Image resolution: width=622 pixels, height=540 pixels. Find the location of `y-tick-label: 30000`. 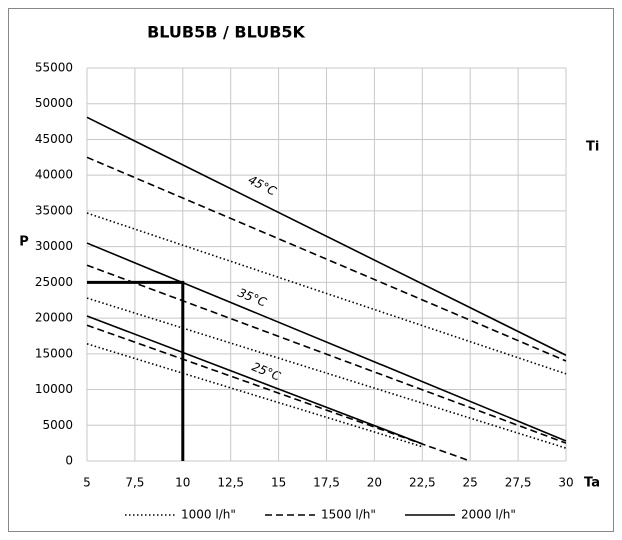

y-tick-label: 30000 is located at coordinates (54, 246).